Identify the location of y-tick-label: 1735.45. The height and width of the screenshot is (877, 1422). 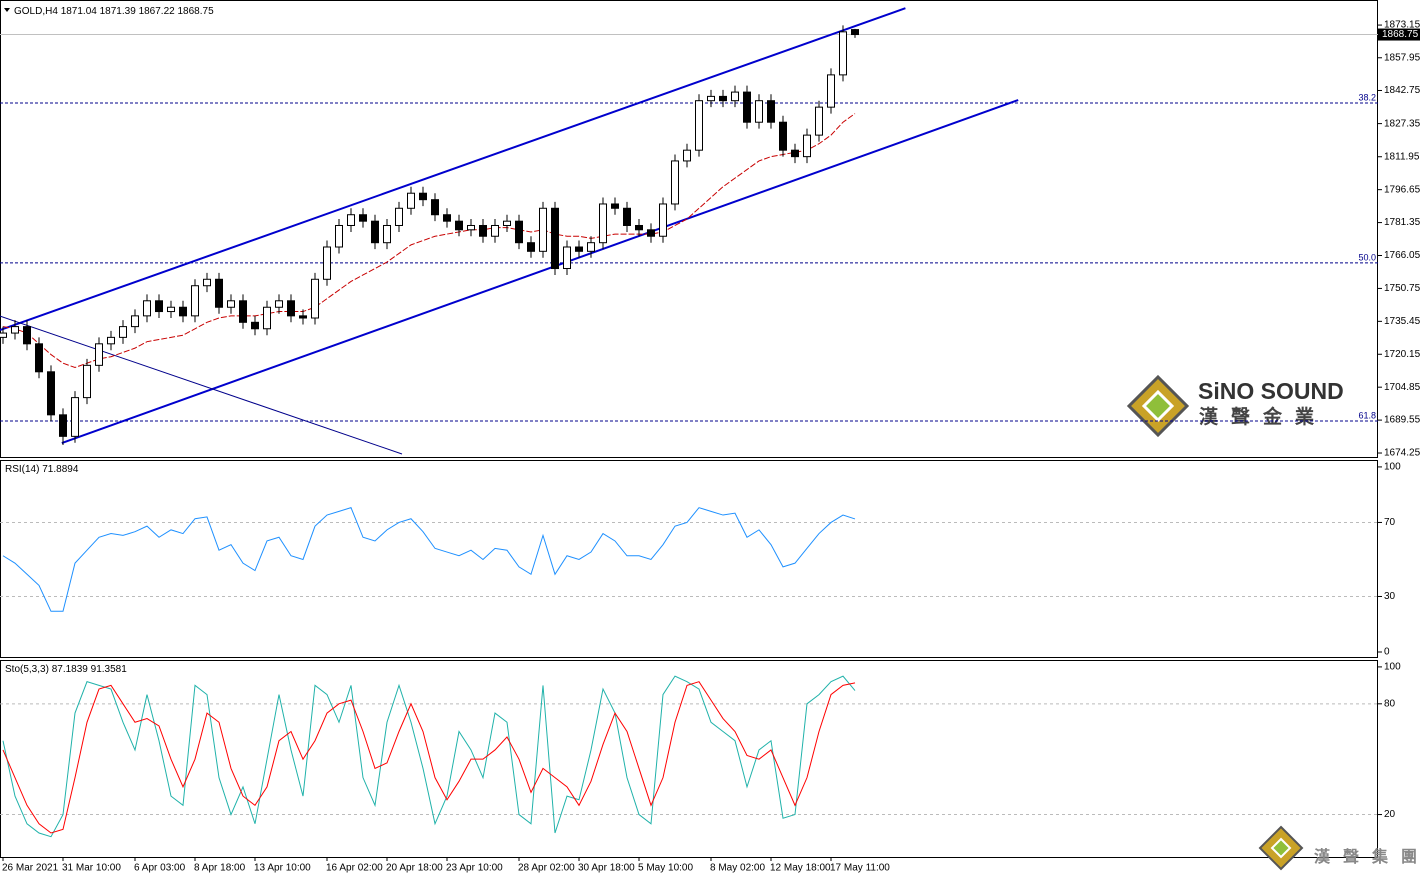
(1402, 321).